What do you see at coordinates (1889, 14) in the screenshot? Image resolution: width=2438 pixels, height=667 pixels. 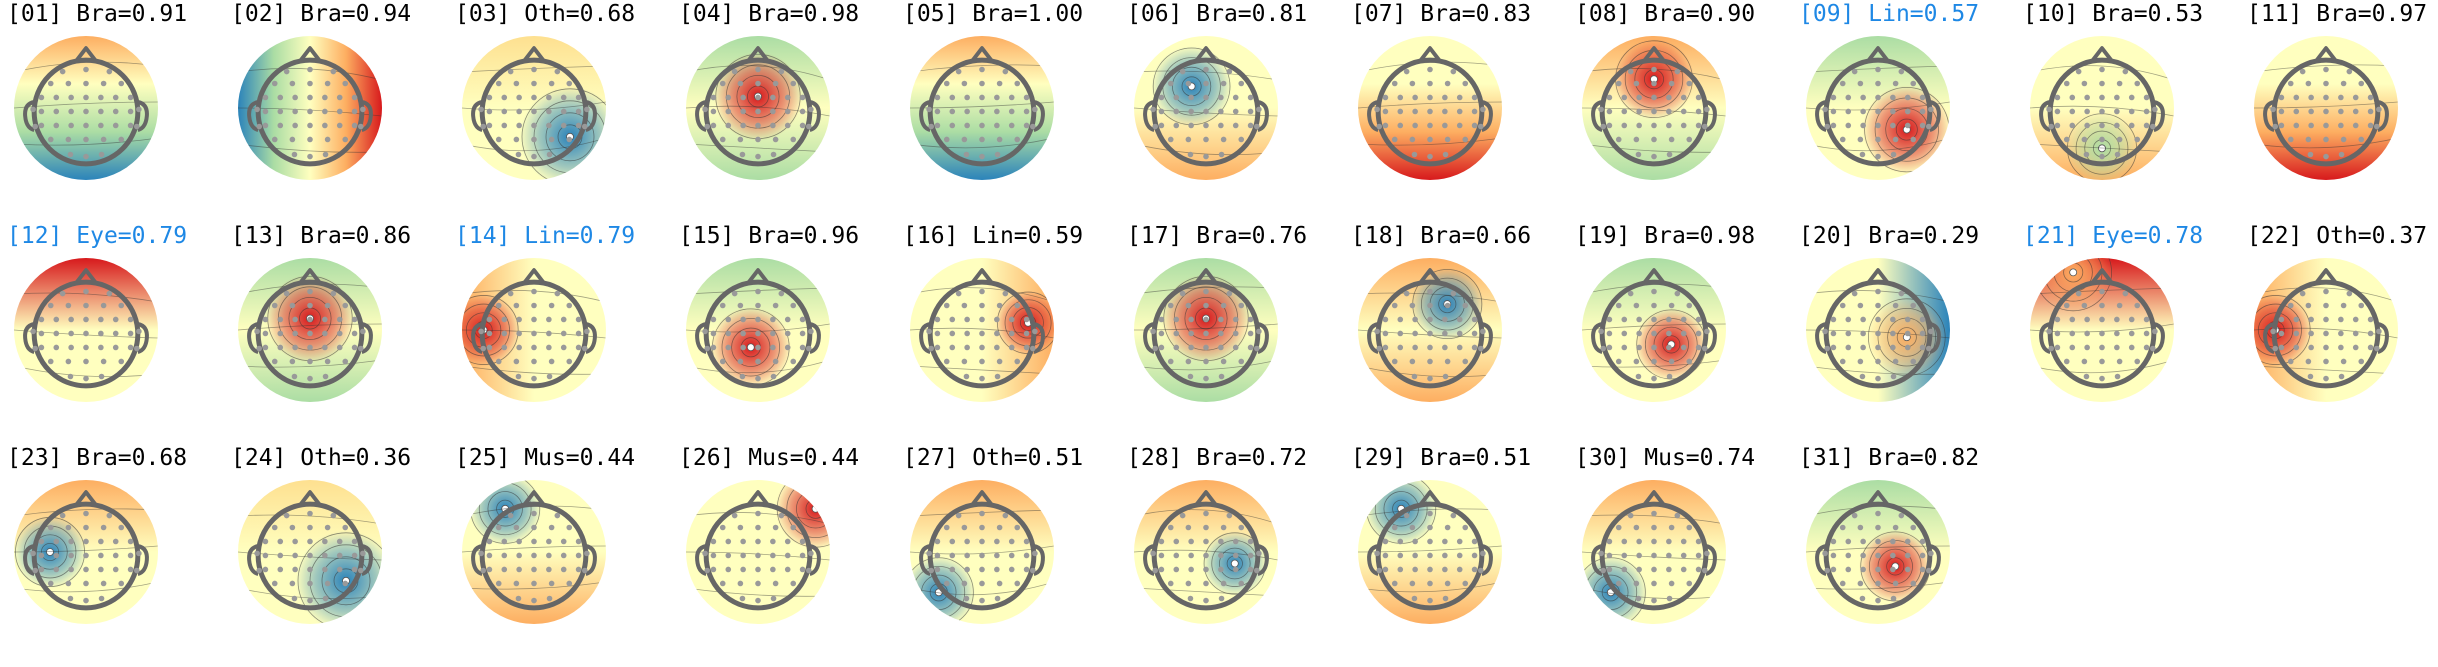 I see `component-label: [09] Lin=0.57` at bounding box center [1889, 14].